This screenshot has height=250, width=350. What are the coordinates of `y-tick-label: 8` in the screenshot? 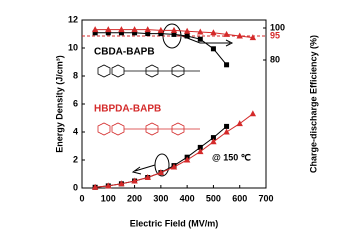 It's located at (75, 75).